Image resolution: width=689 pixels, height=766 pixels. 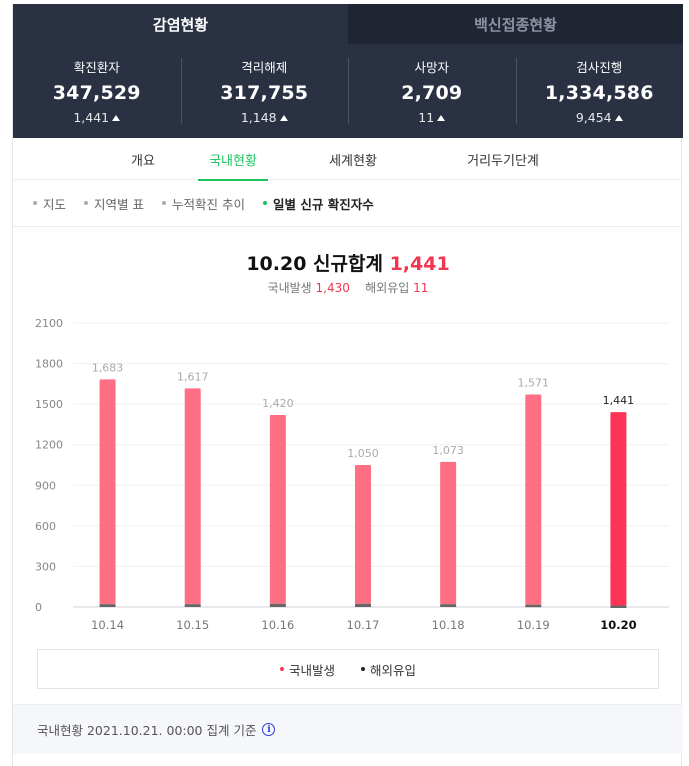 I want to click on tab-domestic: 국내현황, so click(x=233, y=159).